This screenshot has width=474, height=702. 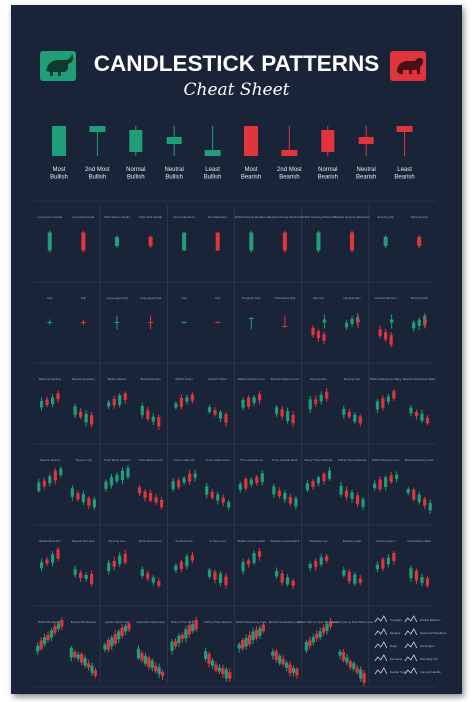 I want to click on pattern-cell: Hanging Man, so click(x=352, y=313).